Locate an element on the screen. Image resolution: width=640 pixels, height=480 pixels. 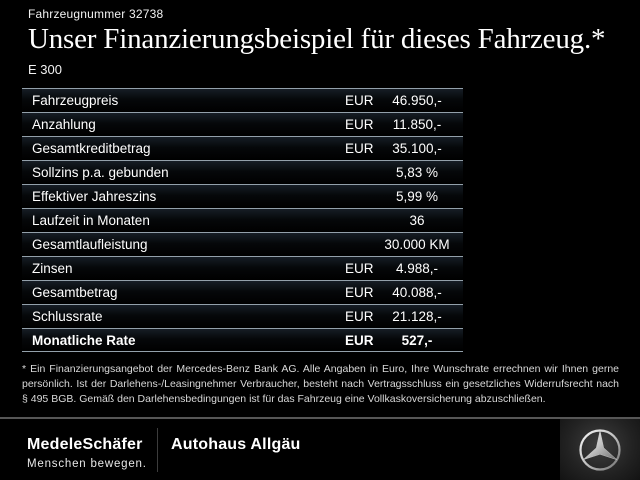
table-row: Gesamtbetrag EUR 40.088,- is located at coordinates (242, 292).